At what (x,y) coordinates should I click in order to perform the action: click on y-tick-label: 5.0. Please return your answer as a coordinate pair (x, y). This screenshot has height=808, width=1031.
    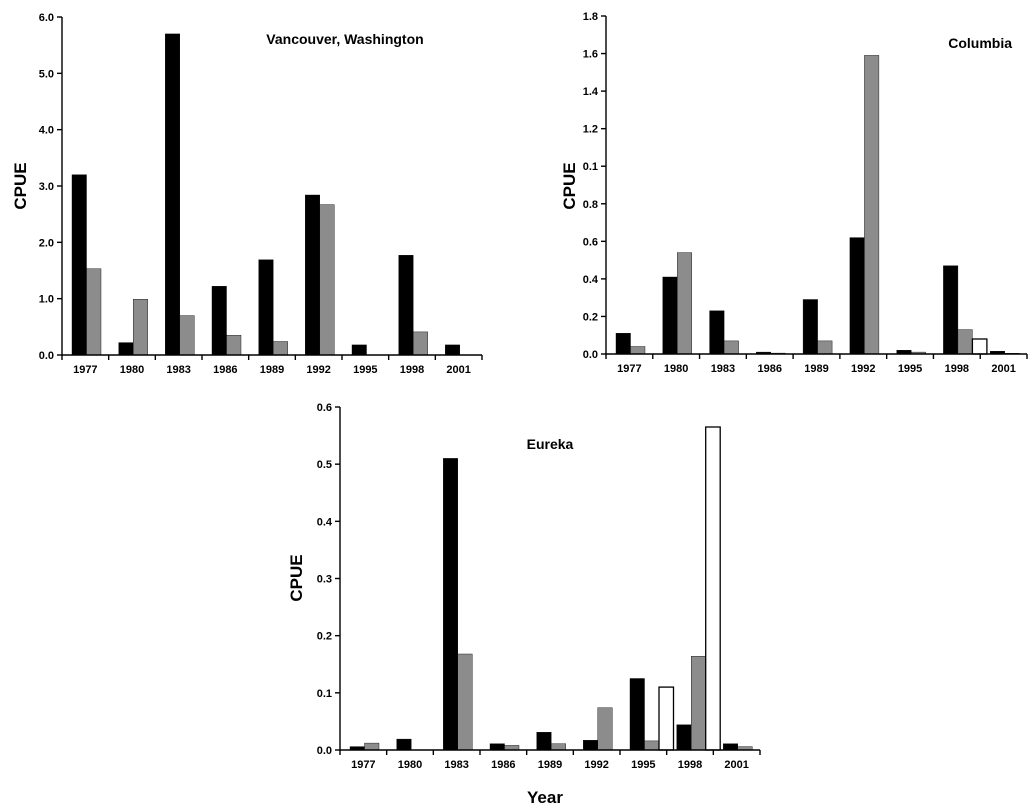
    Looking at the image, I should click on (46, 74).